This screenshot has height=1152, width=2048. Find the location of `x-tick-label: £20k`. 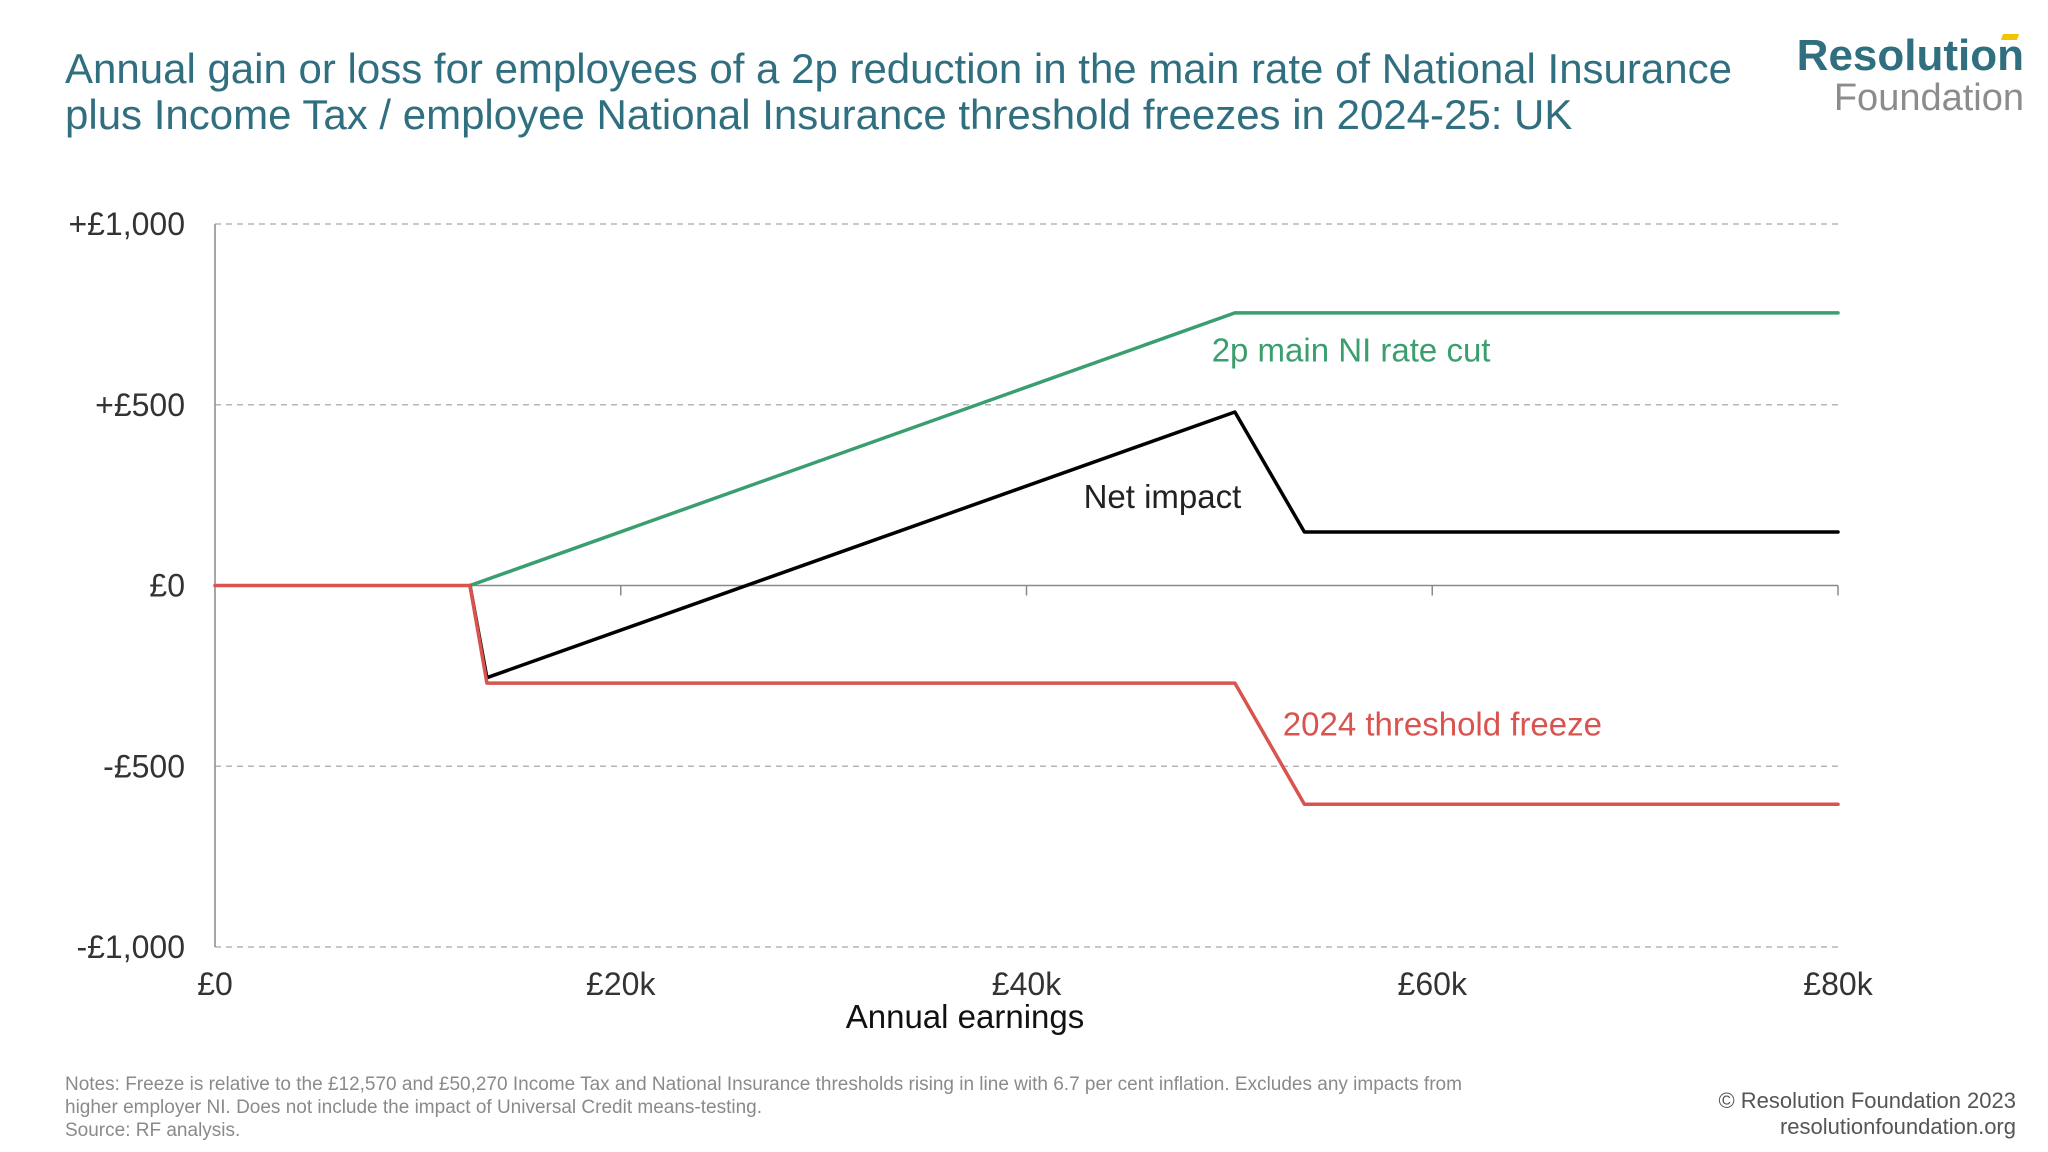

x-tick-label: £20k is located at coordinates (621, 984).